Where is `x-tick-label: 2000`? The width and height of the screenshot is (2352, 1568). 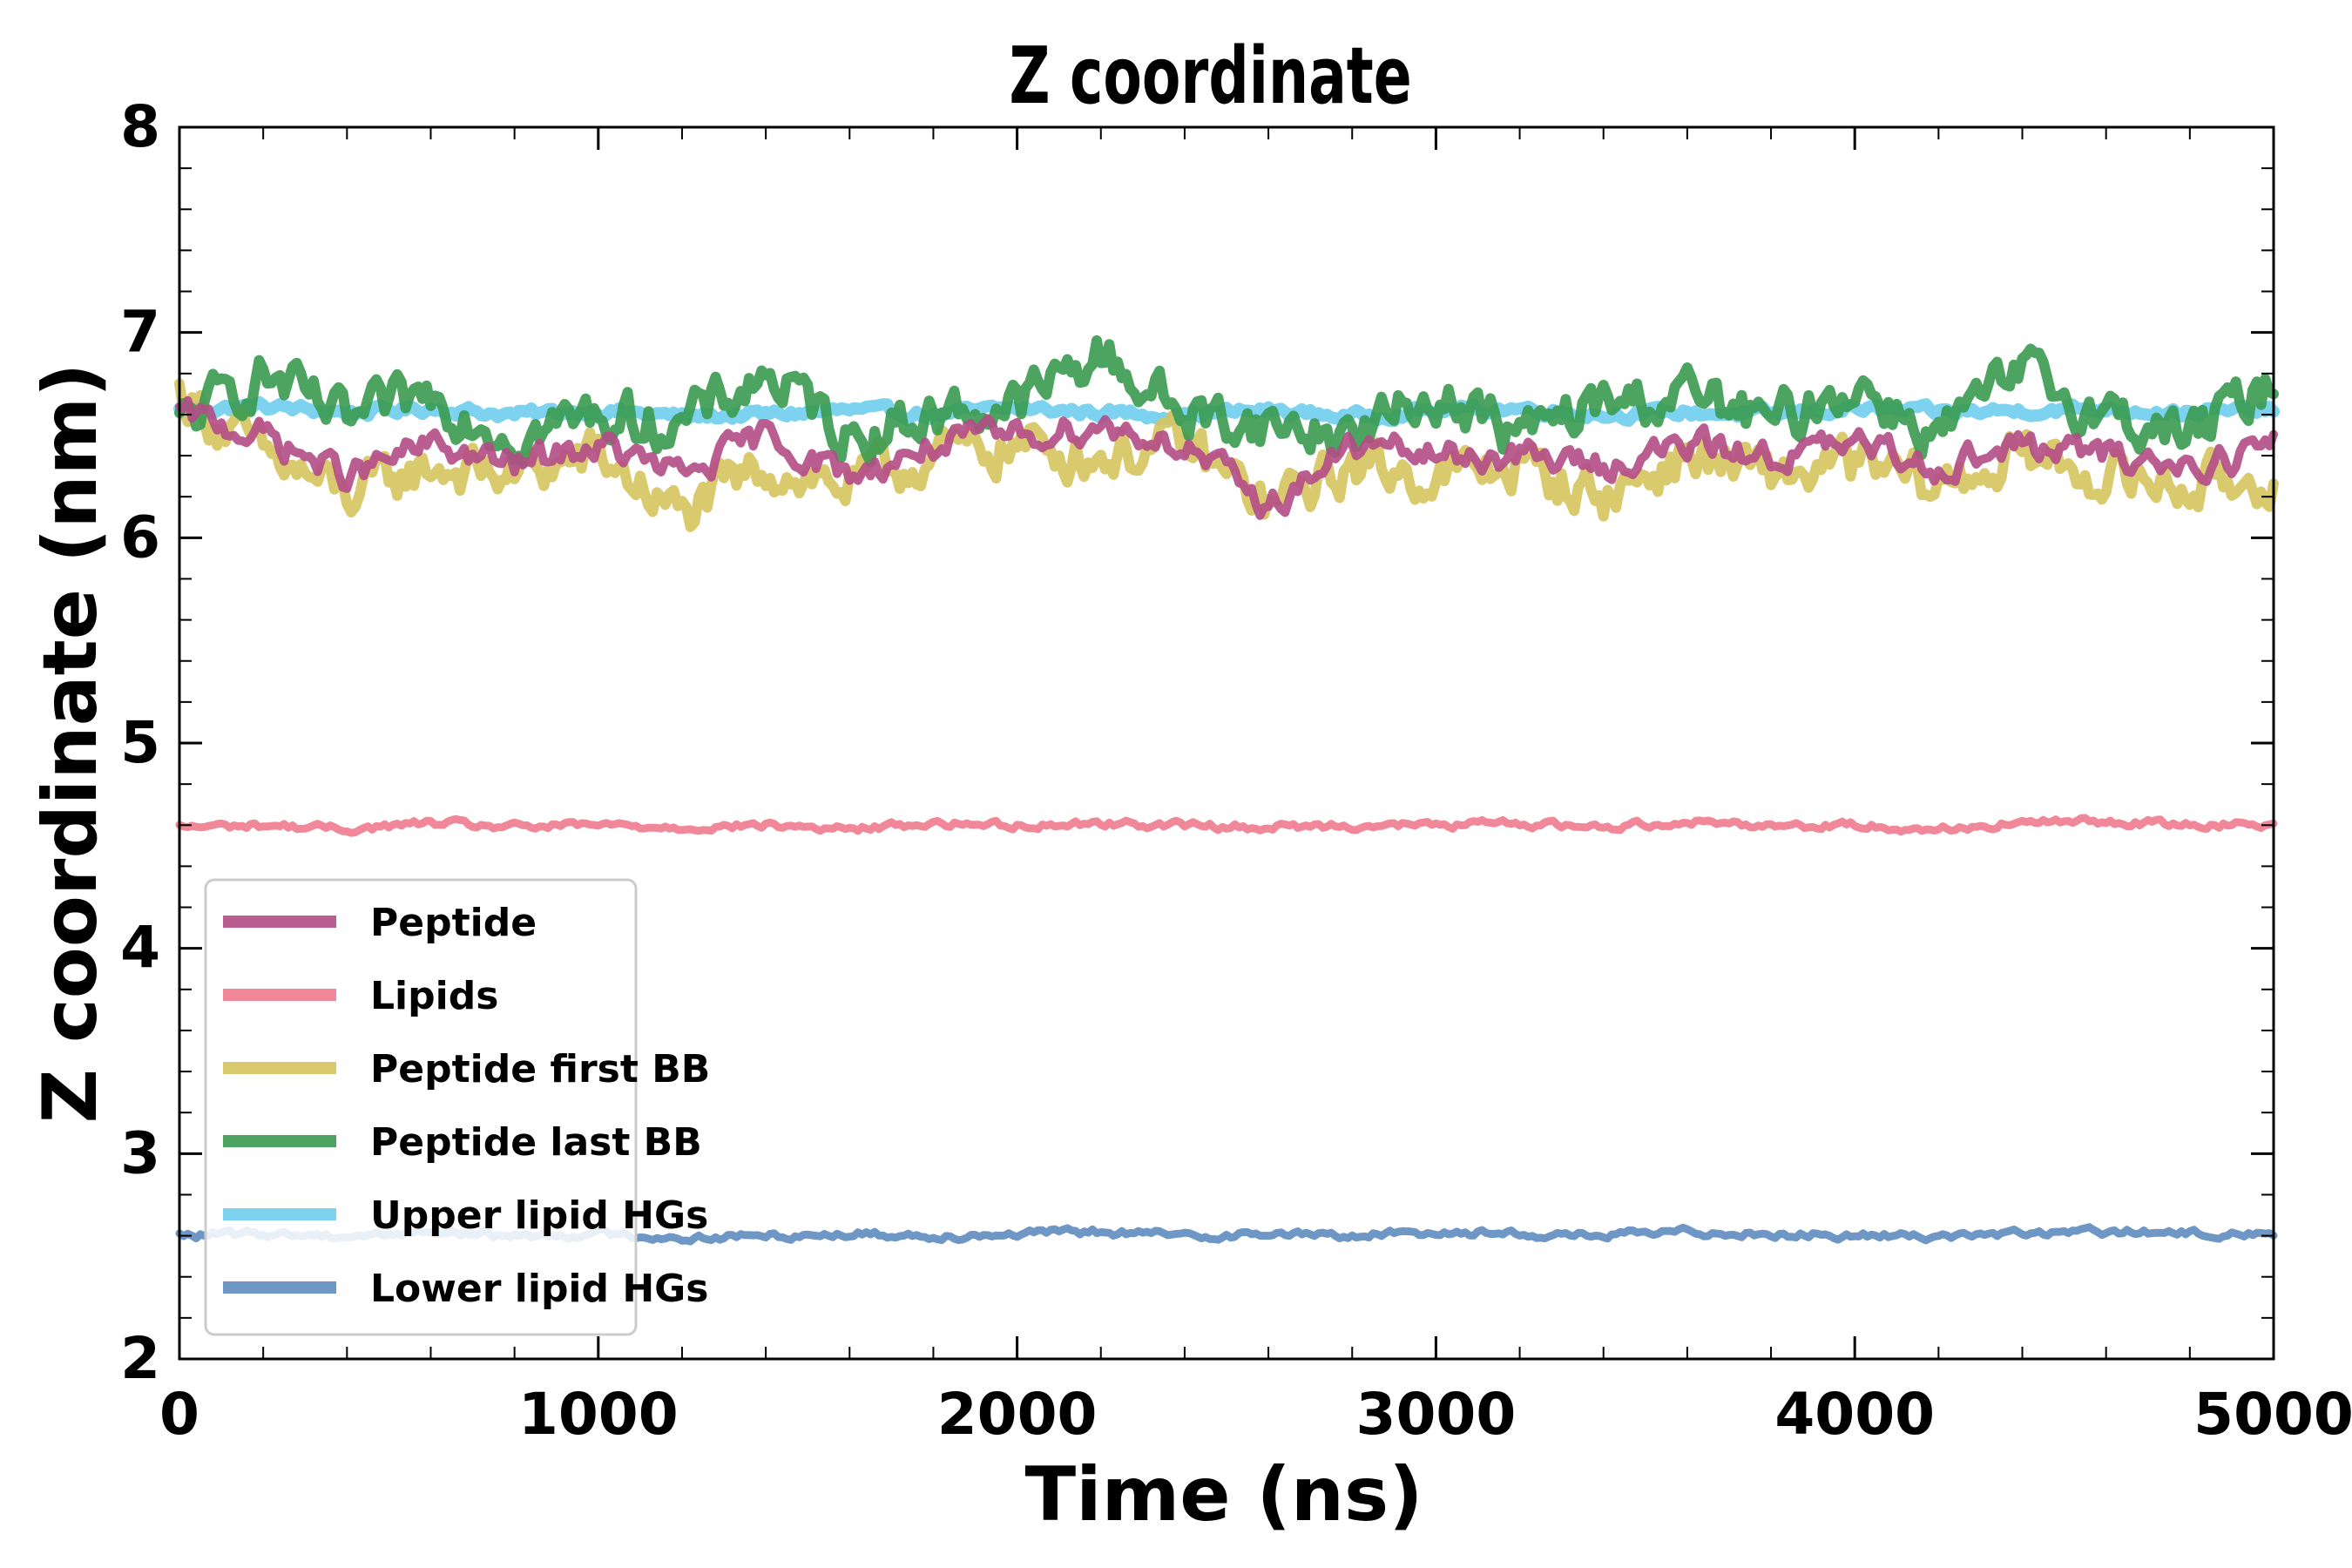 x-tick-label: 2000 is located at coordinates (1017, 1414).